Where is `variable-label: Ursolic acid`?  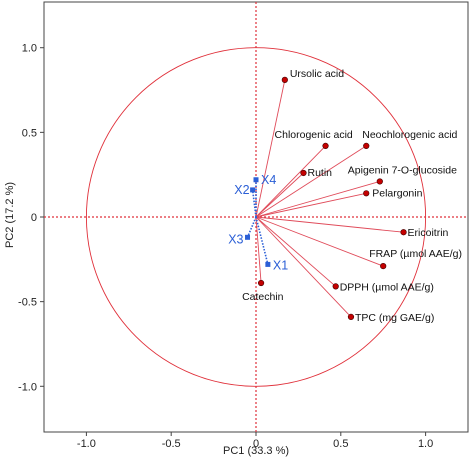
variable-label: Ursolic acid is located at coordinates (317, 74).